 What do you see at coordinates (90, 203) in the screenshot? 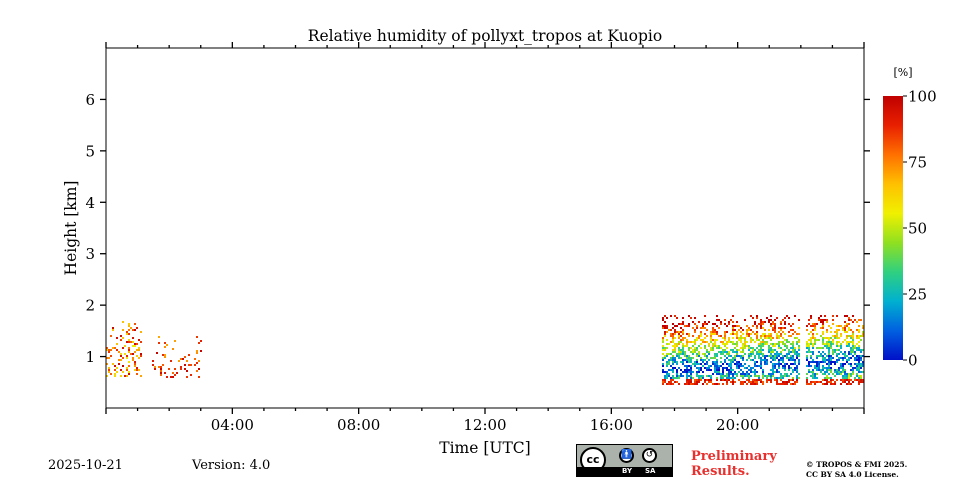
I see `y-tick-label: 4` at bounding box center [90, 203].